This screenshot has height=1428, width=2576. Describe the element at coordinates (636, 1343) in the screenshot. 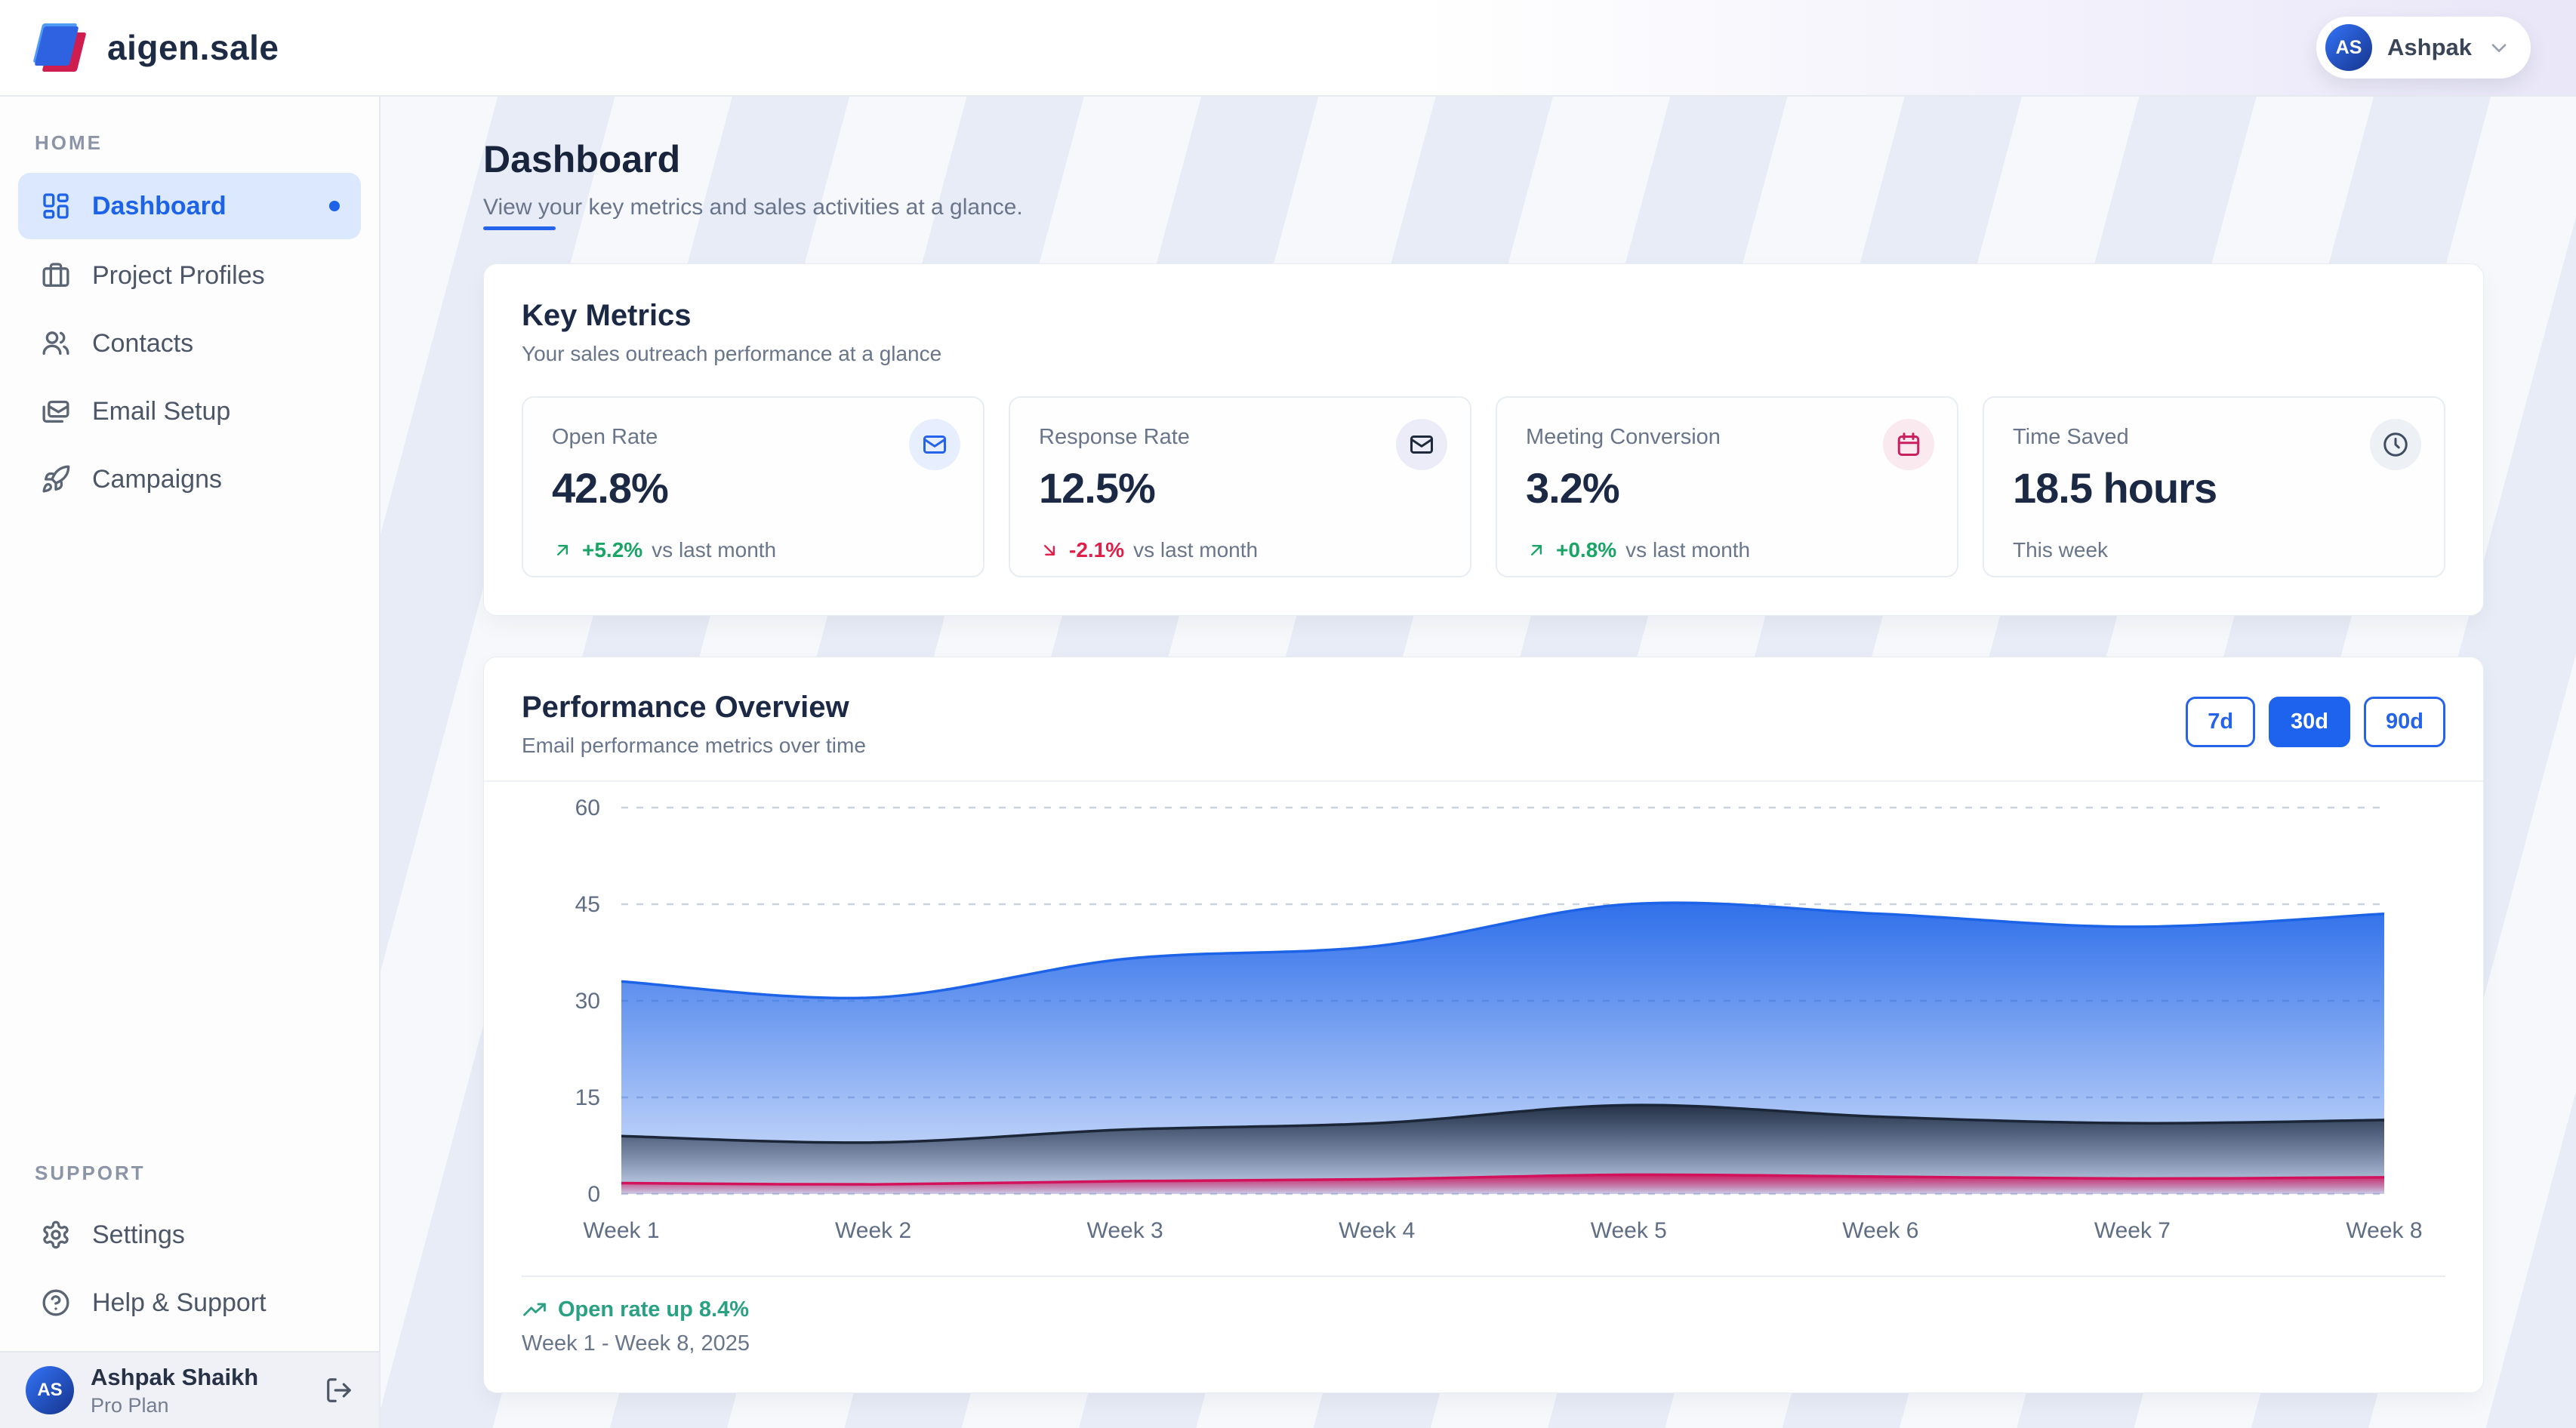

I see `chart-footer-range: Week 1 - Week 8, 2025` at that location.